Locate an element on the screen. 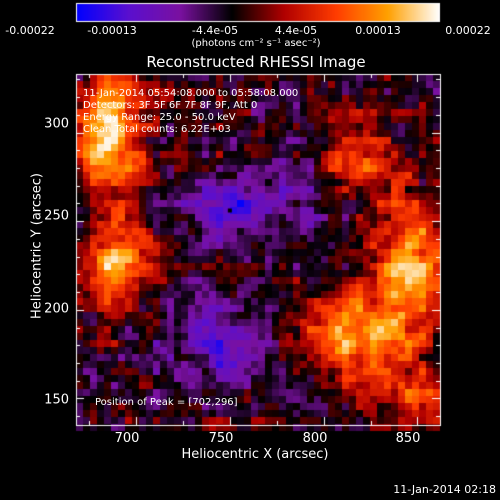 Image resolution: width=500 pixels, height=500 pixels. colorbar-tick-4: 0.00013 is located at coordinates (378, 30).